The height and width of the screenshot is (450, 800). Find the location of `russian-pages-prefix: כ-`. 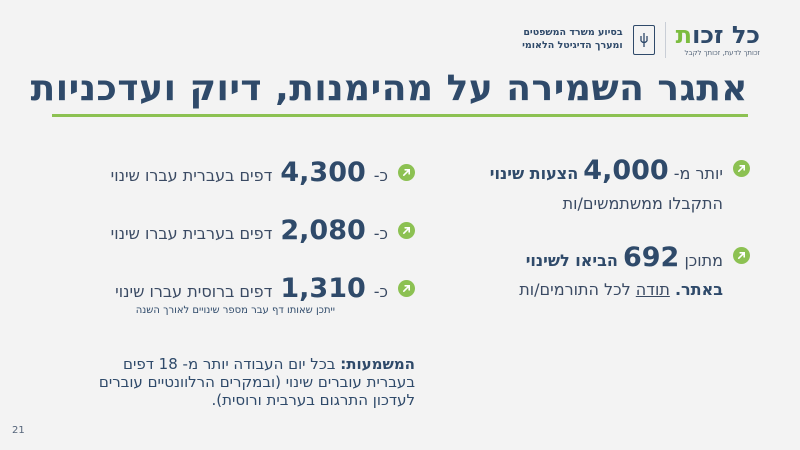

russian-pages-prefix: כ- is located at coordinates (380, 291).